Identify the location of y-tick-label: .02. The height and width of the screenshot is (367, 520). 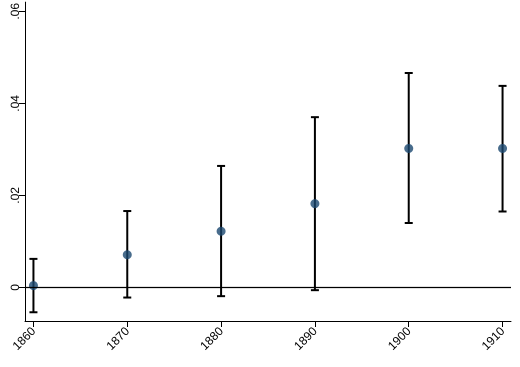
(15, 195).